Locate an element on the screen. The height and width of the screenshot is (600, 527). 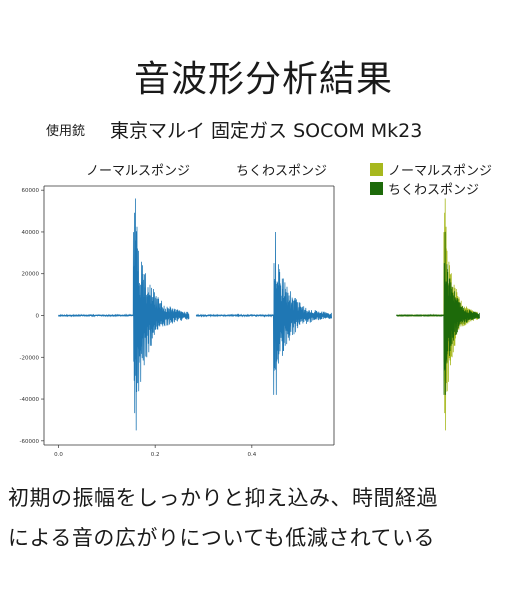
gun-name: 東京マルイ 固定ガス SOCOM Mk23 is located at coordinates (266, 131).